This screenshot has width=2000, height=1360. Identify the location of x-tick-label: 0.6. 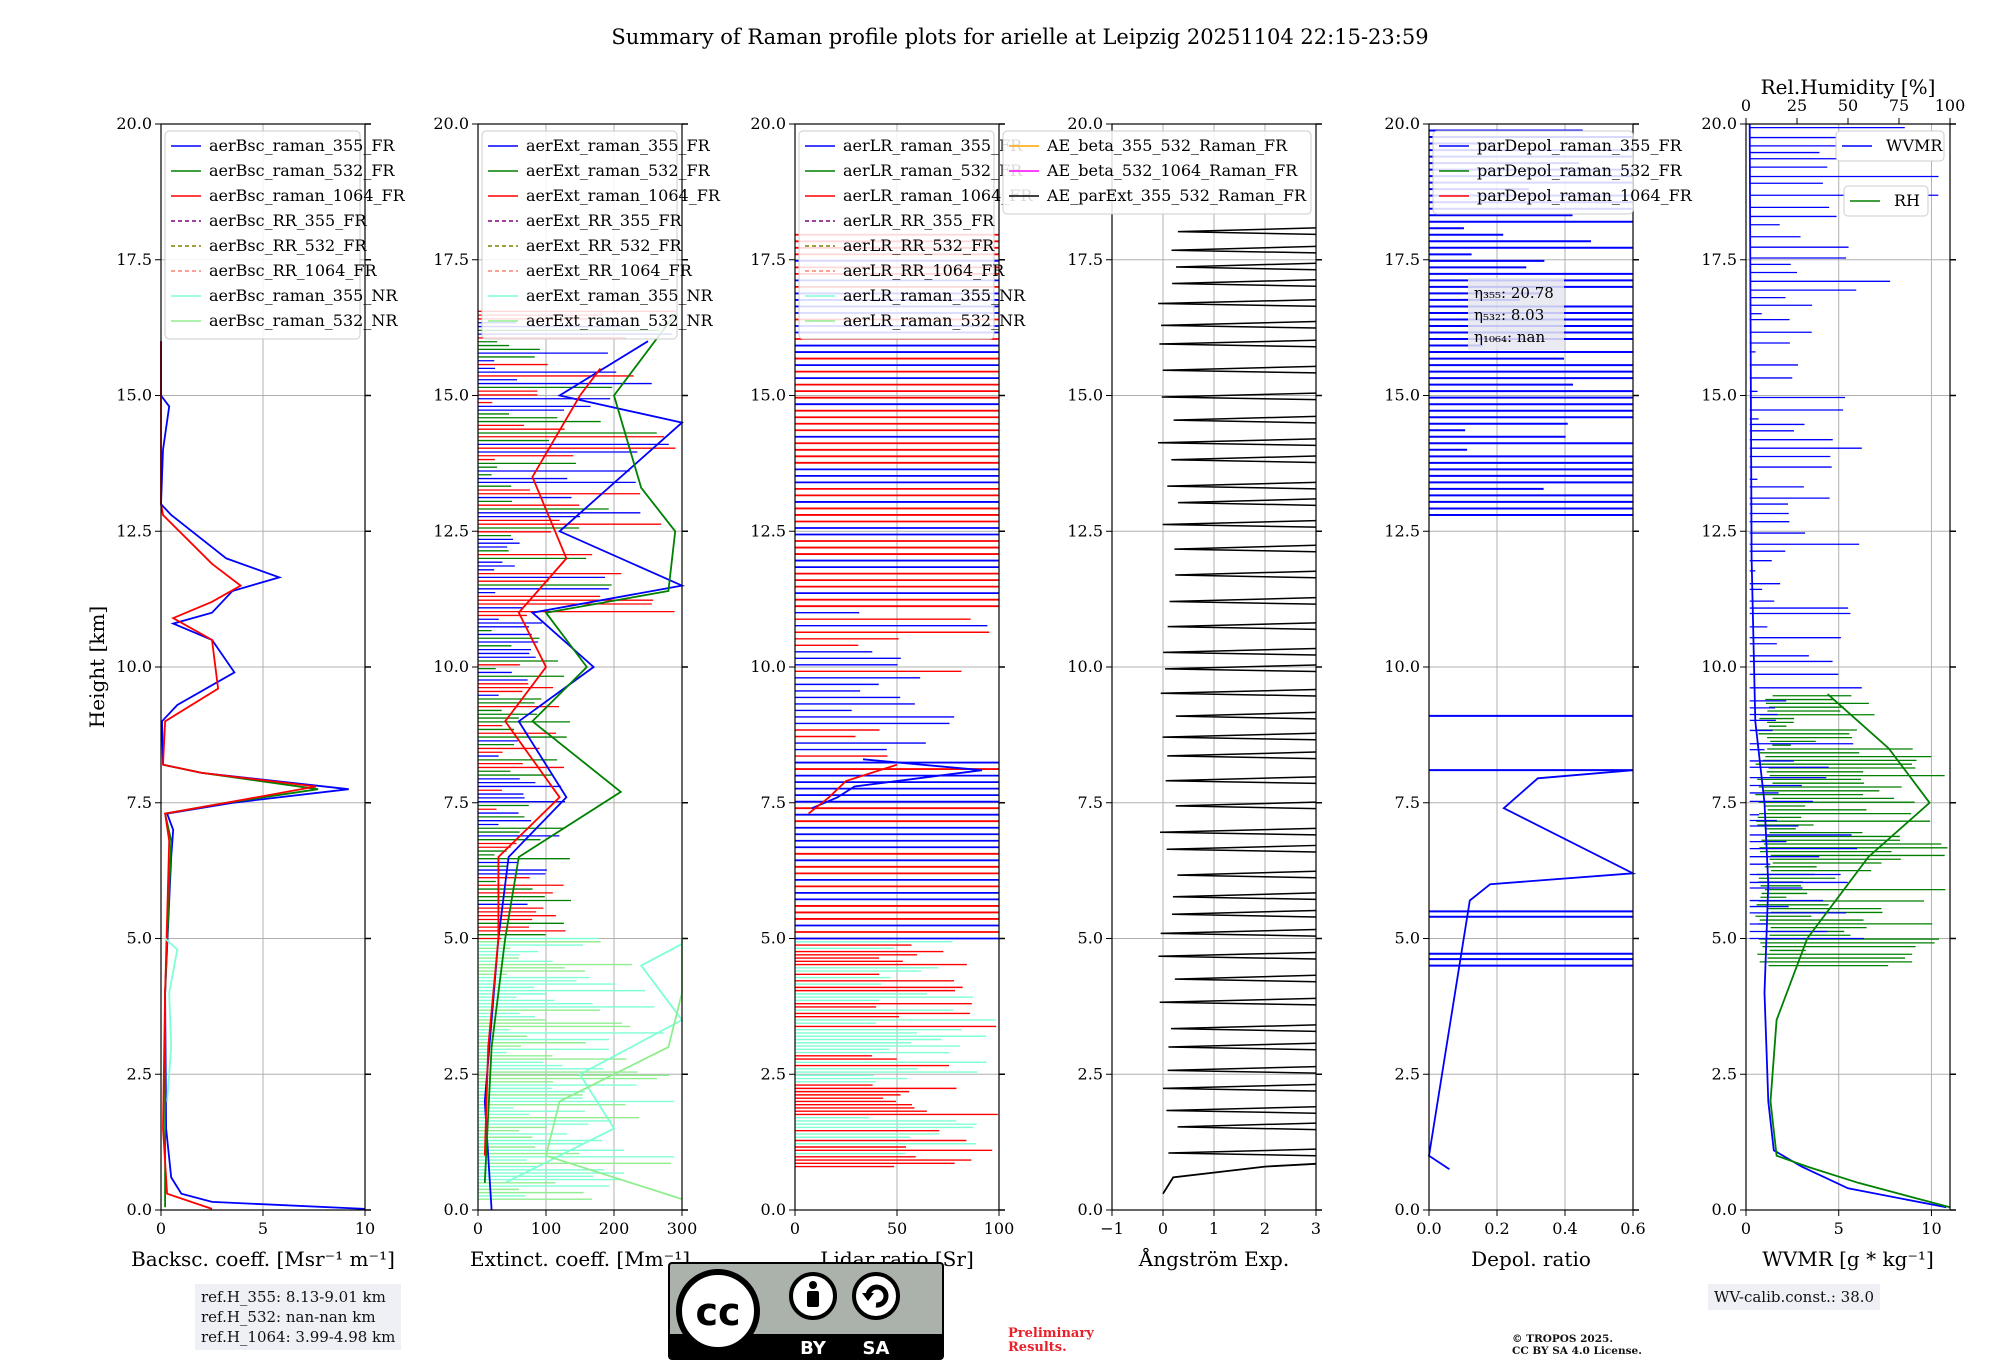
(1632, 1228).